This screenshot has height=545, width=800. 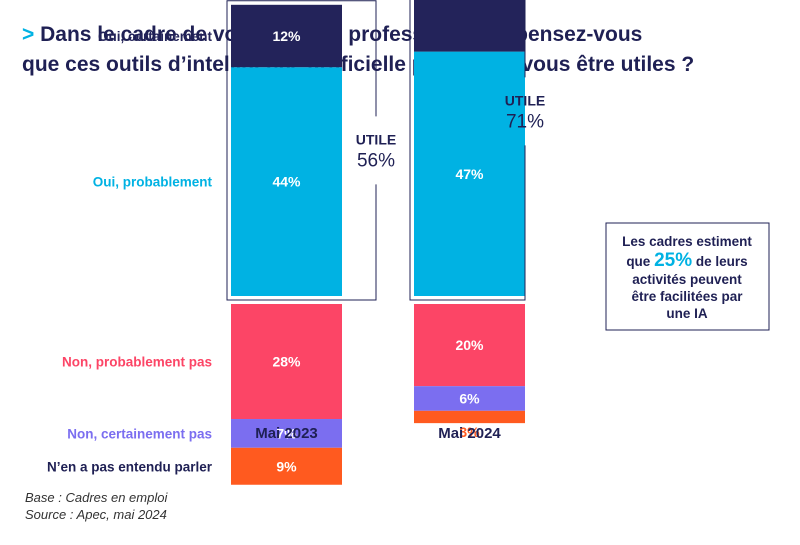 I want to click on source-origin: Source : Apec, mai 2024, so click(x=96, y=514).